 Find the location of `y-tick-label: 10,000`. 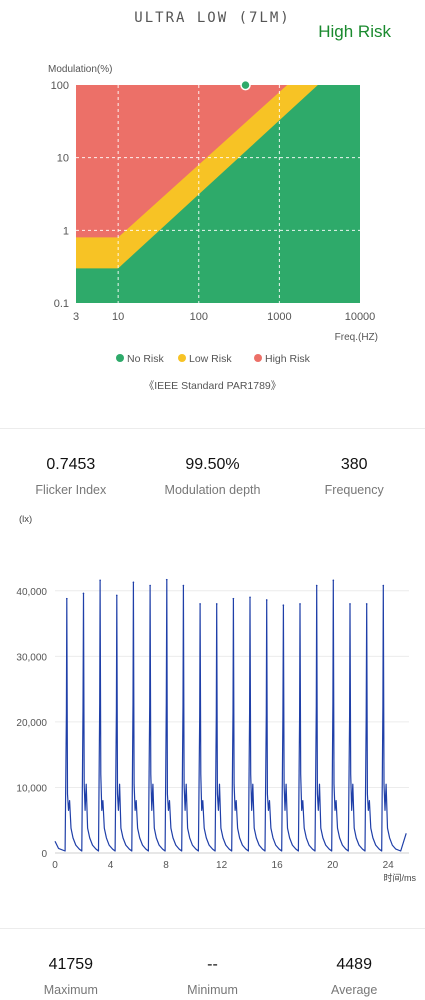

y-tick-label: 10,000 is located at coordinates (31, 788).